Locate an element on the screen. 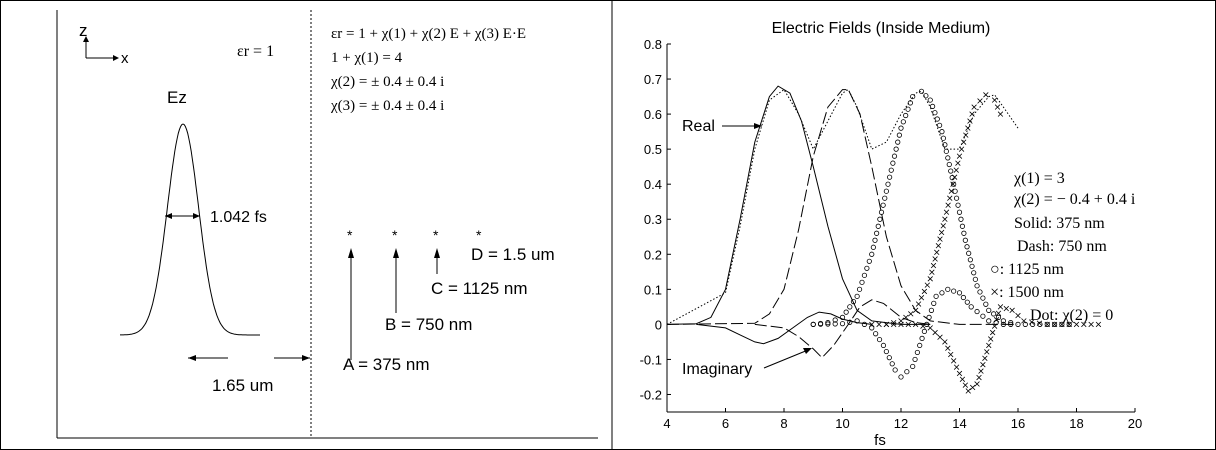 Image resolution: width=1216 pixels, height=450 pixels. series-imaginary-1500-nm is located at coordinates (985, 349).